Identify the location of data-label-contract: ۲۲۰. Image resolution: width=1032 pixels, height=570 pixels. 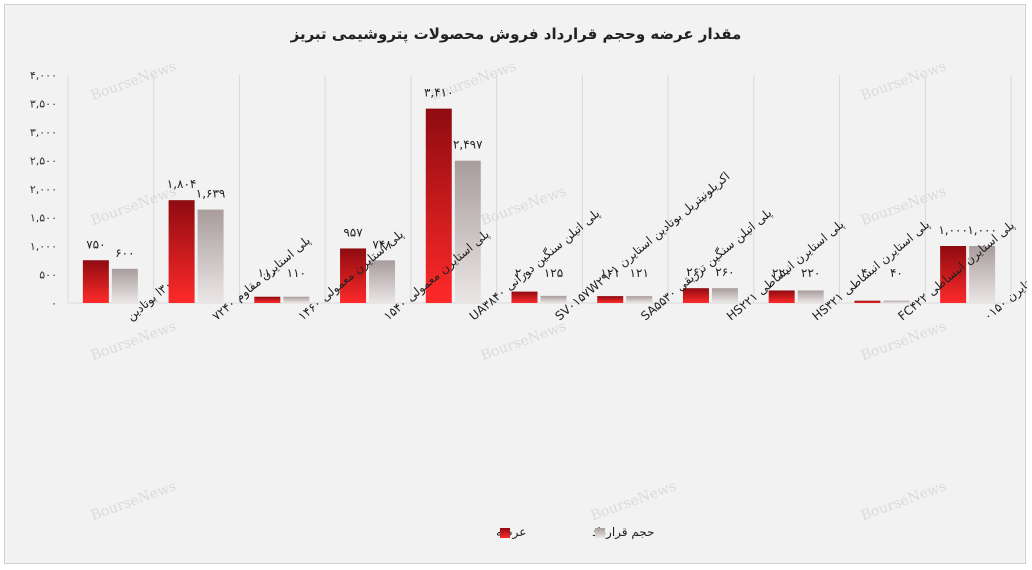
(810, 273).